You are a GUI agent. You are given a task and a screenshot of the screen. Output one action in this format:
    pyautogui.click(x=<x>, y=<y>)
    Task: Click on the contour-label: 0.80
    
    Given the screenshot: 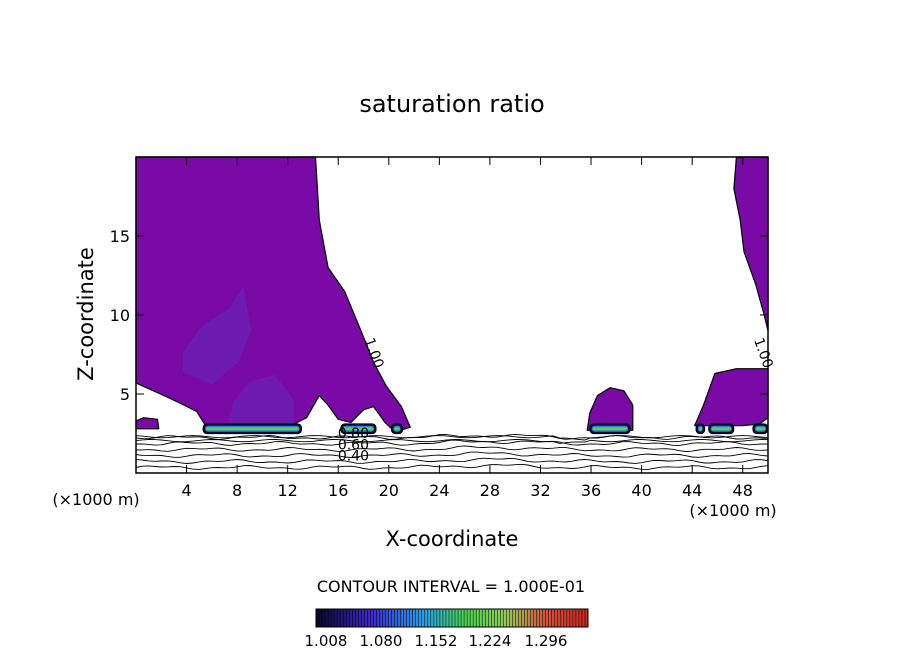 What is the action you would take?
    pyautogui.click(x=353, y=434)
    